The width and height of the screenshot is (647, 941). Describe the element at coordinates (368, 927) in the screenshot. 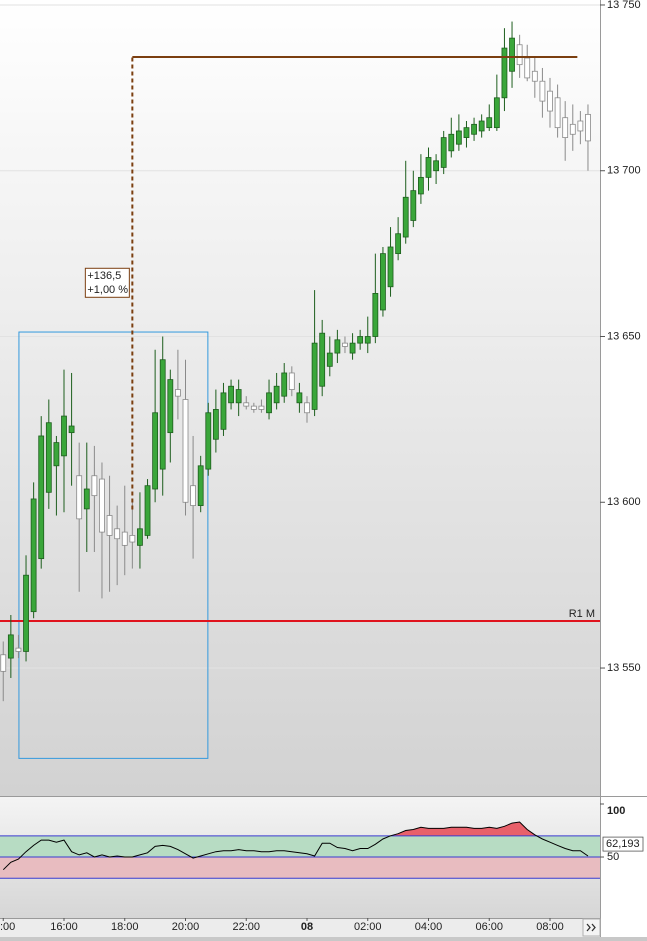

I see `x-tick-label: 02:00` at that location.